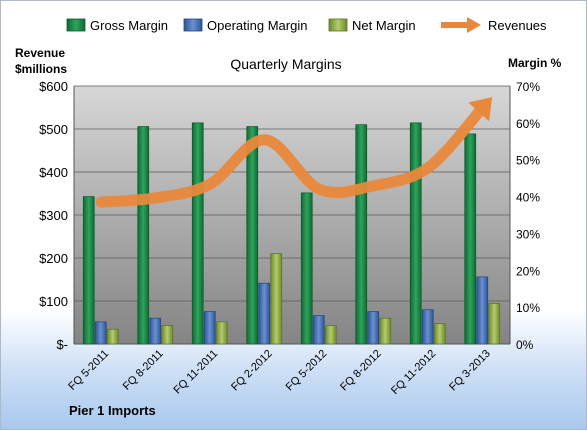 This screenshot has width=587, height=431. Describe the element at coordinates (129, 25) in the screenshot. I see `legend-label-gross-margin: Gross Margin` at that location.